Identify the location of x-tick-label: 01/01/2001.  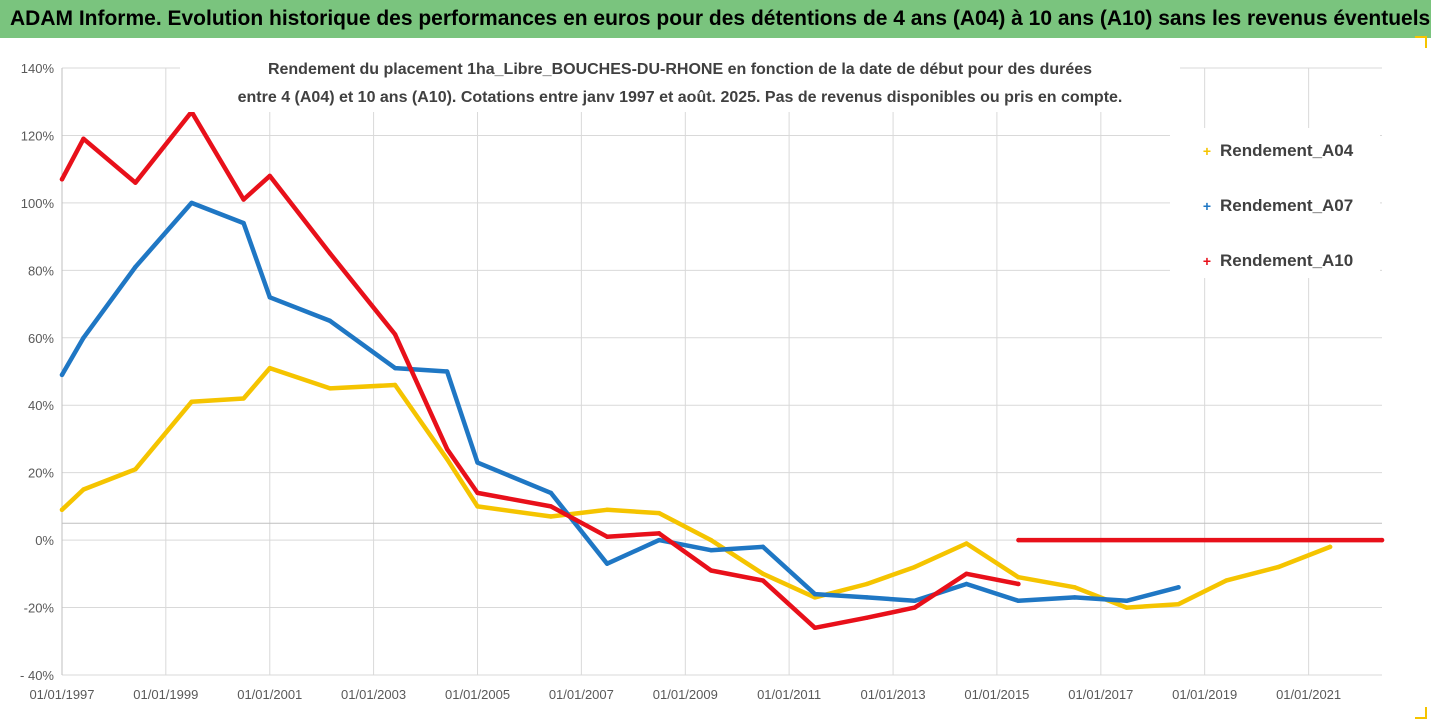
(269, 694).